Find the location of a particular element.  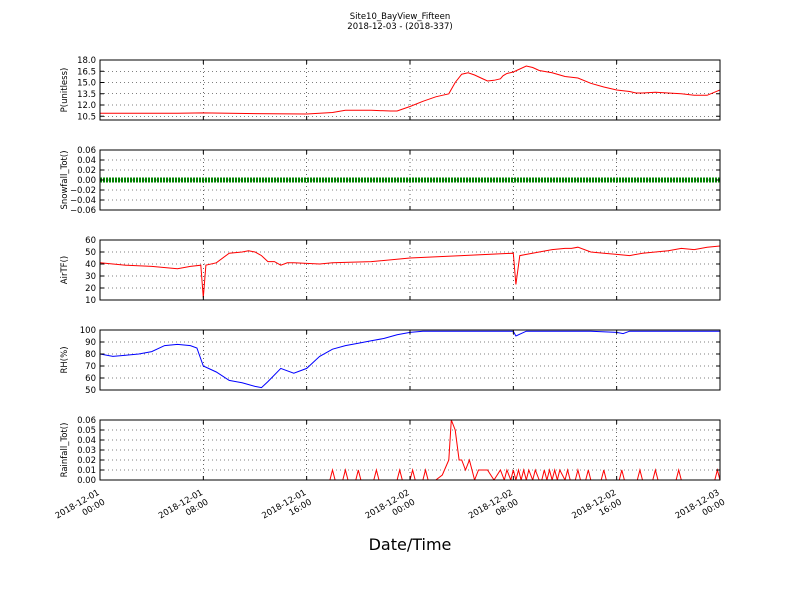

y-tick-label: 100 is located at coordinates (88, 331).